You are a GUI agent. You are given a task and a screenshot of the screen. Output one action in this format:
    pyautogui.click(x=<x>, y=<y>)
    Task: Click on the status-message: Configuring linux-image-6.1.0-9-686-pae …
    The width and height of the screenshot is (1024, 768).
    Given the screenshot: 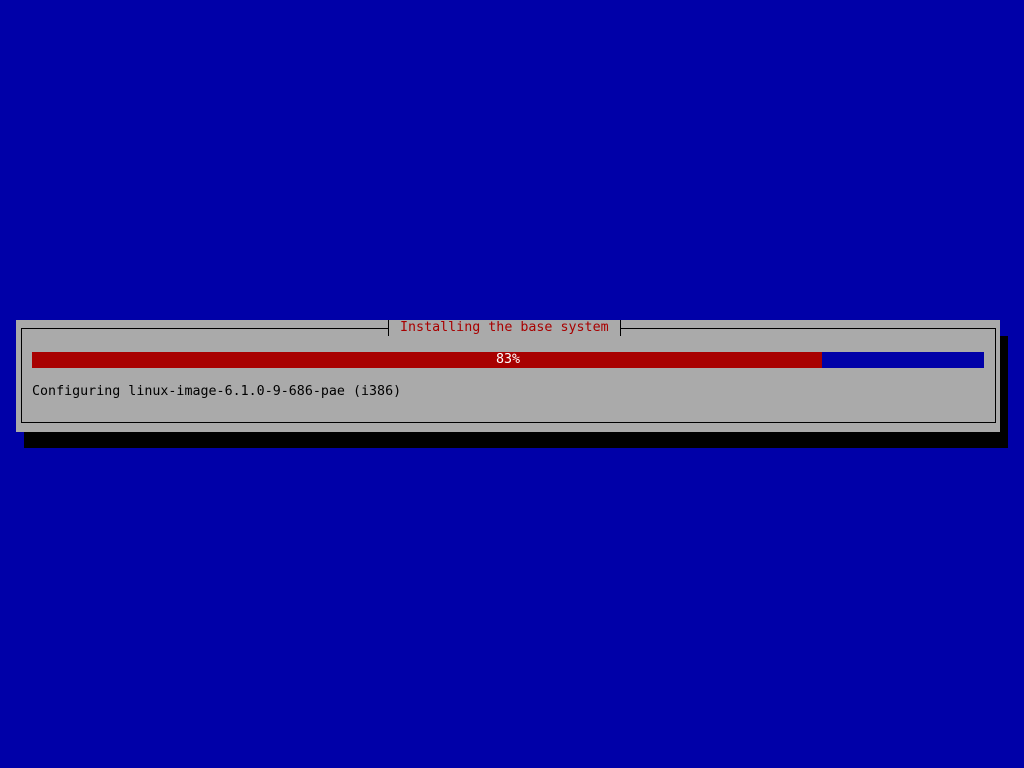 What is the action you would take?
    pyautogui.click(x=217, y=391)
    